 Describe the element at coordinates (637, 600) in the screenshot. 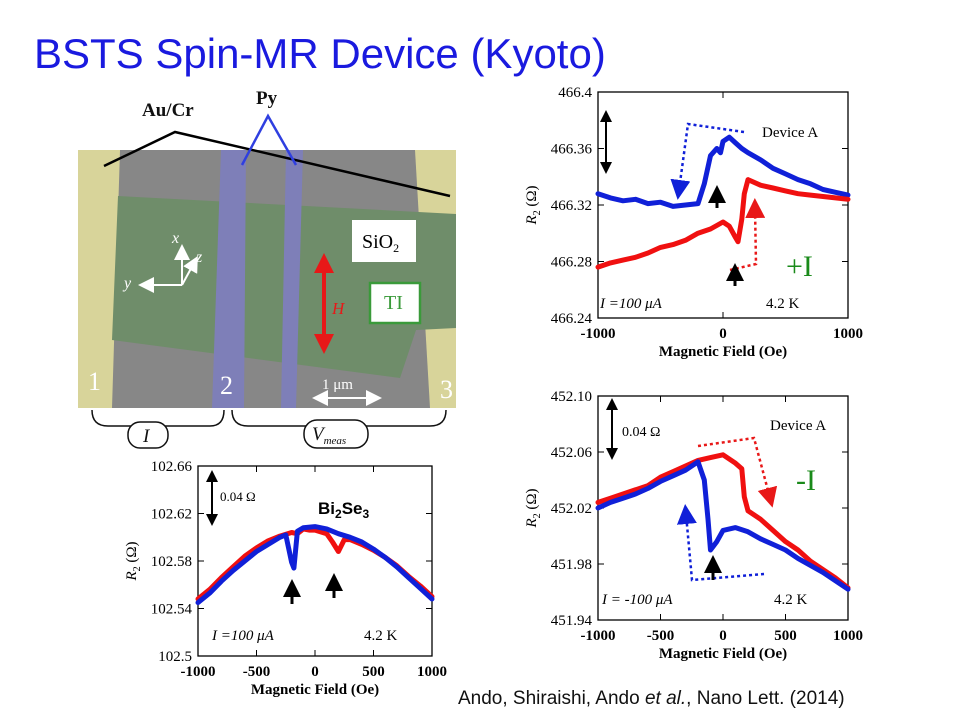

I see `current-annotation: I = -100 μA` at that location.